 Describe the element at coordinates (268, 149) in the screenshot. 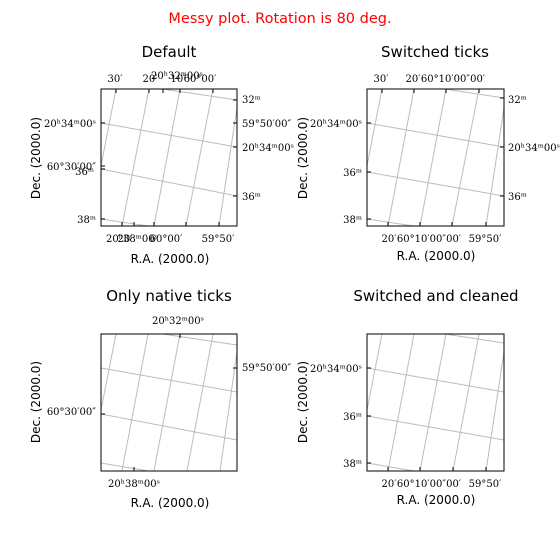

I see `right-tick-labels: 32ᵐ 59°50′00″ 20ʰ34ᵐ00ˢ 36ᵐ` at that location.